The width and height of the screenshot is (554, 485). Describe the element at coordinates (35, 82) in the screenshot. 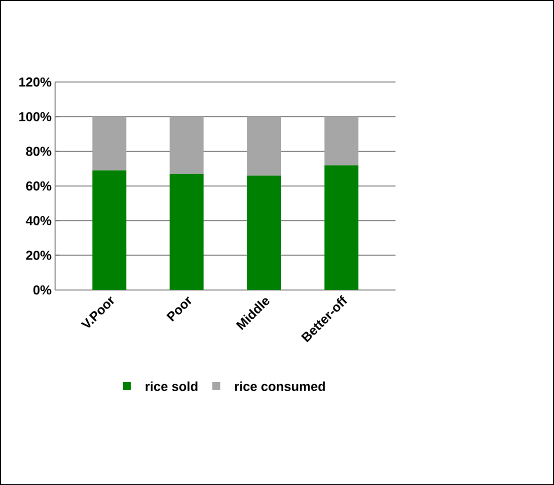

I see `y-tick-label: 120%` at that location.